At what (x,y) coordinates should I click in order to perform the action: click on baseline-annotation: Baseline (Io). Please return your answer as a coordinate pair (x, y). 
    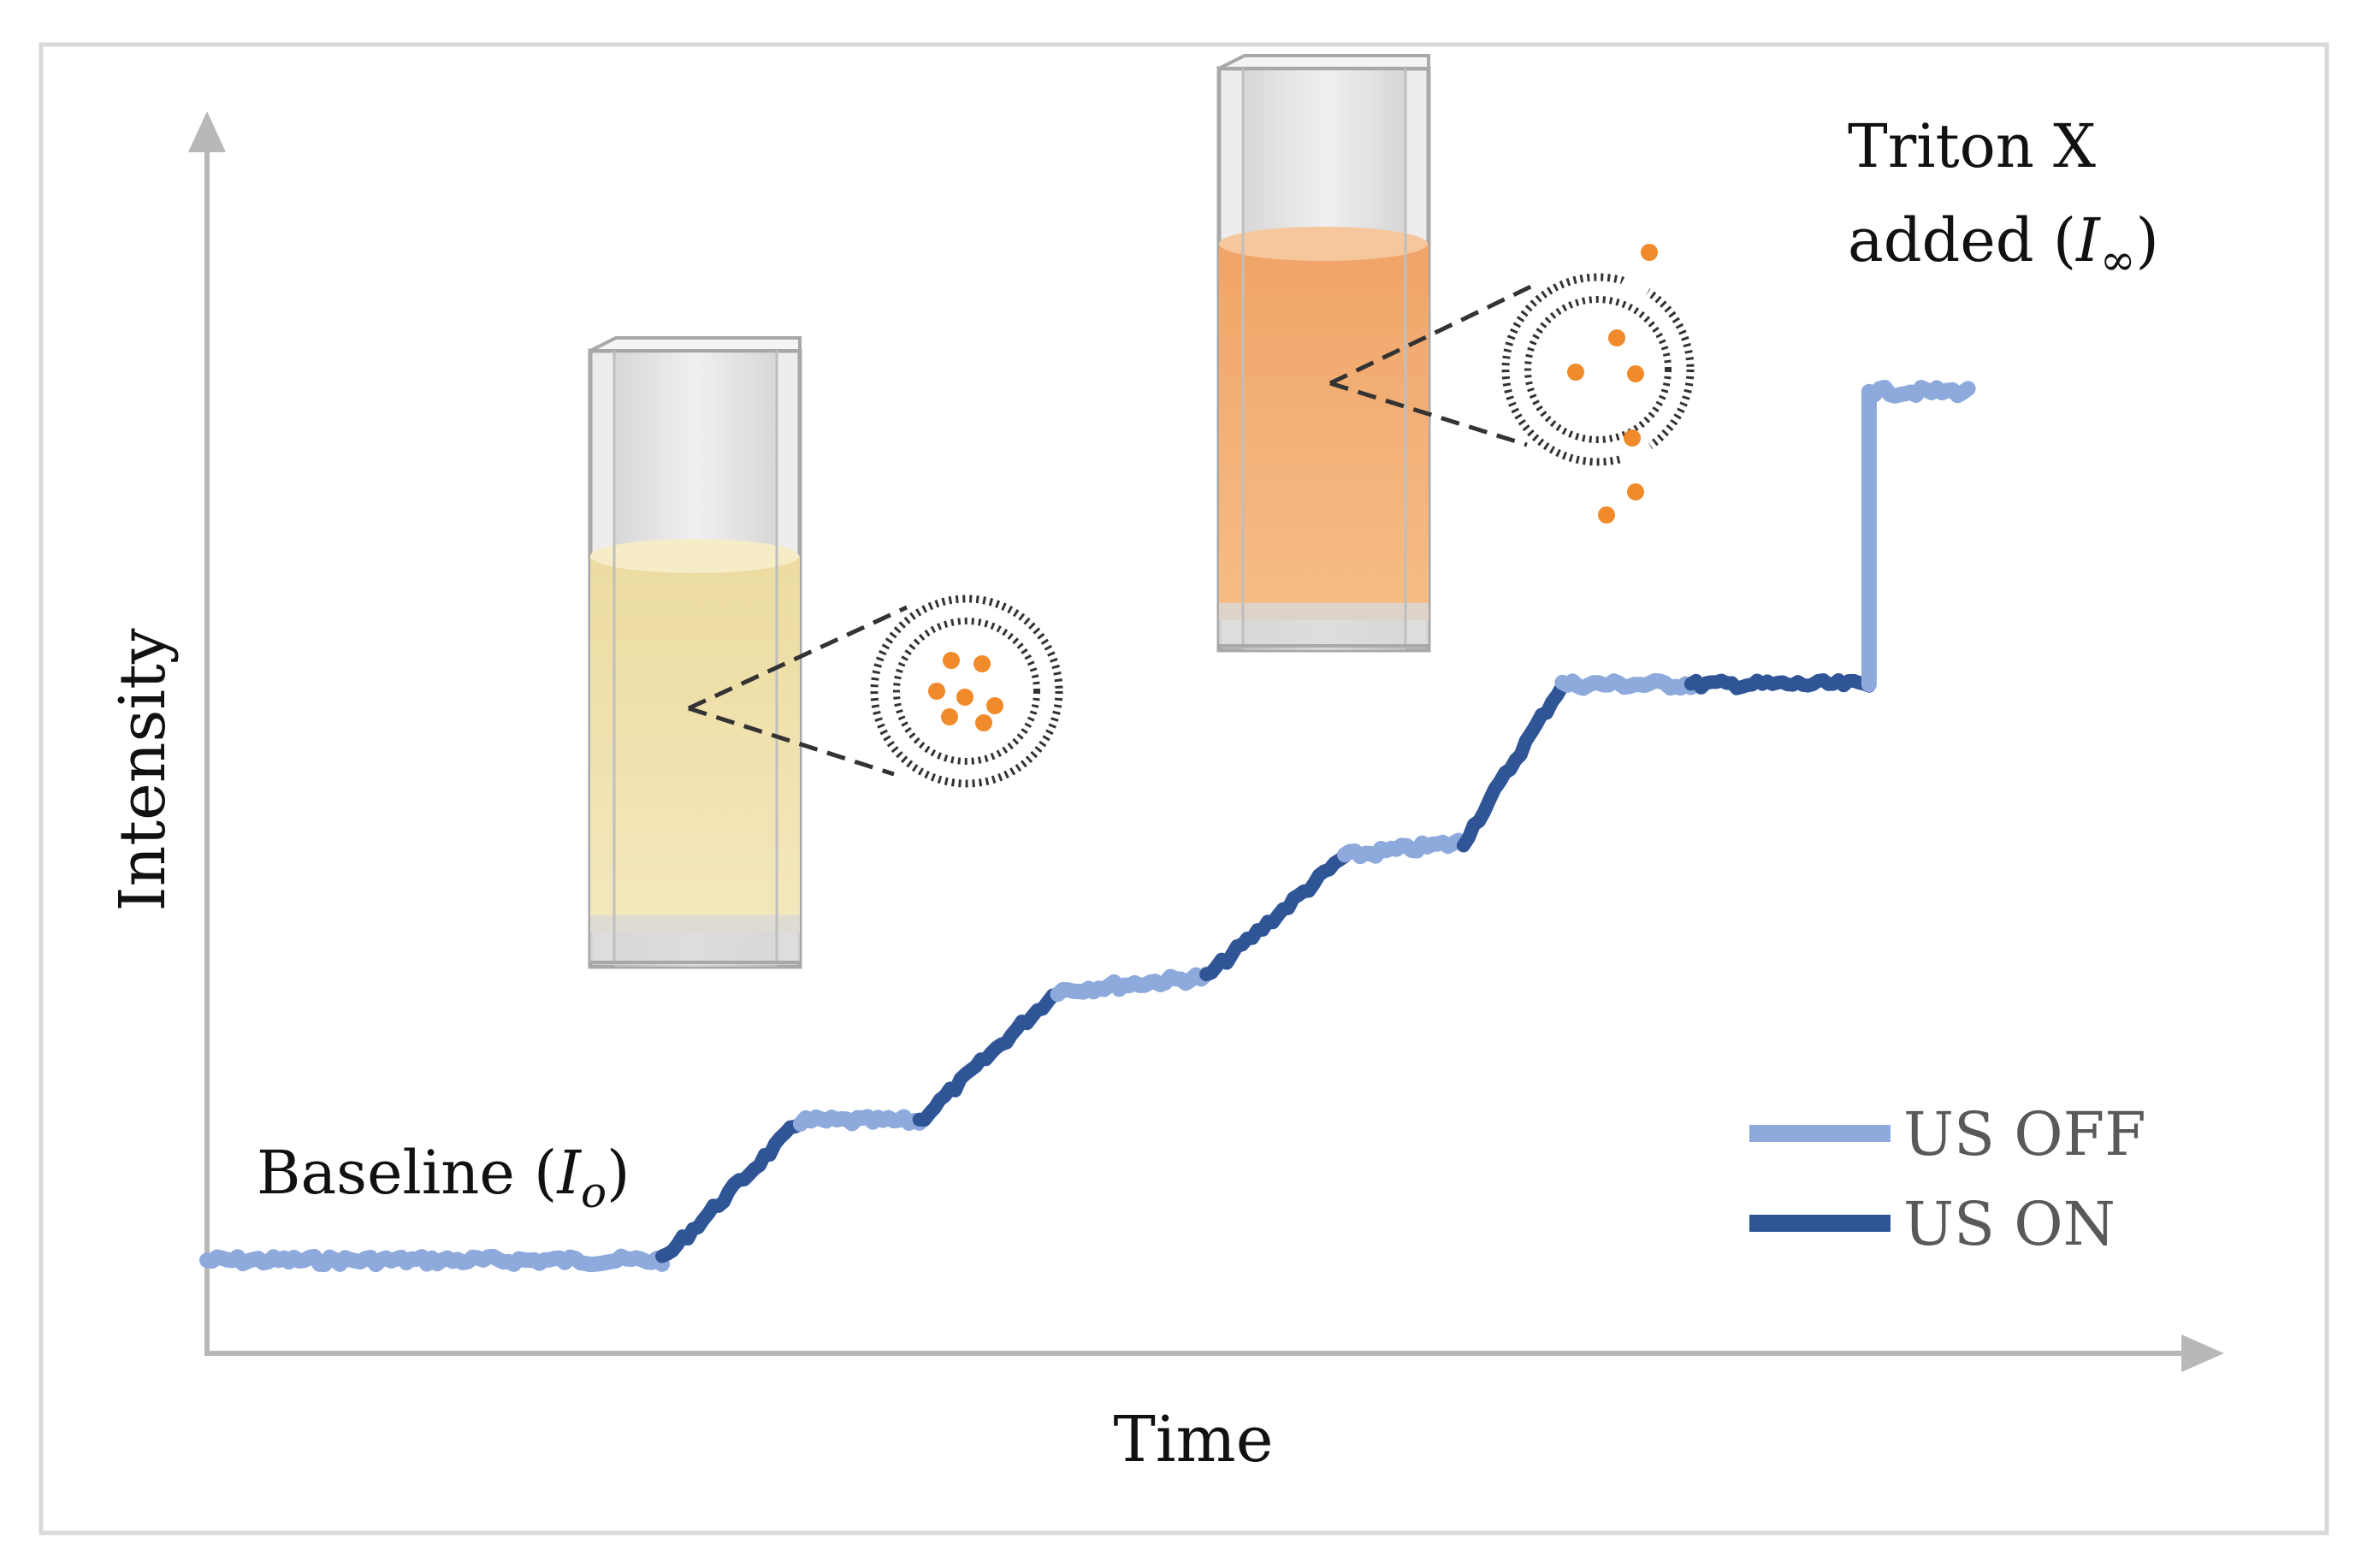
    Looking at the image, I should click on (443, 1177).